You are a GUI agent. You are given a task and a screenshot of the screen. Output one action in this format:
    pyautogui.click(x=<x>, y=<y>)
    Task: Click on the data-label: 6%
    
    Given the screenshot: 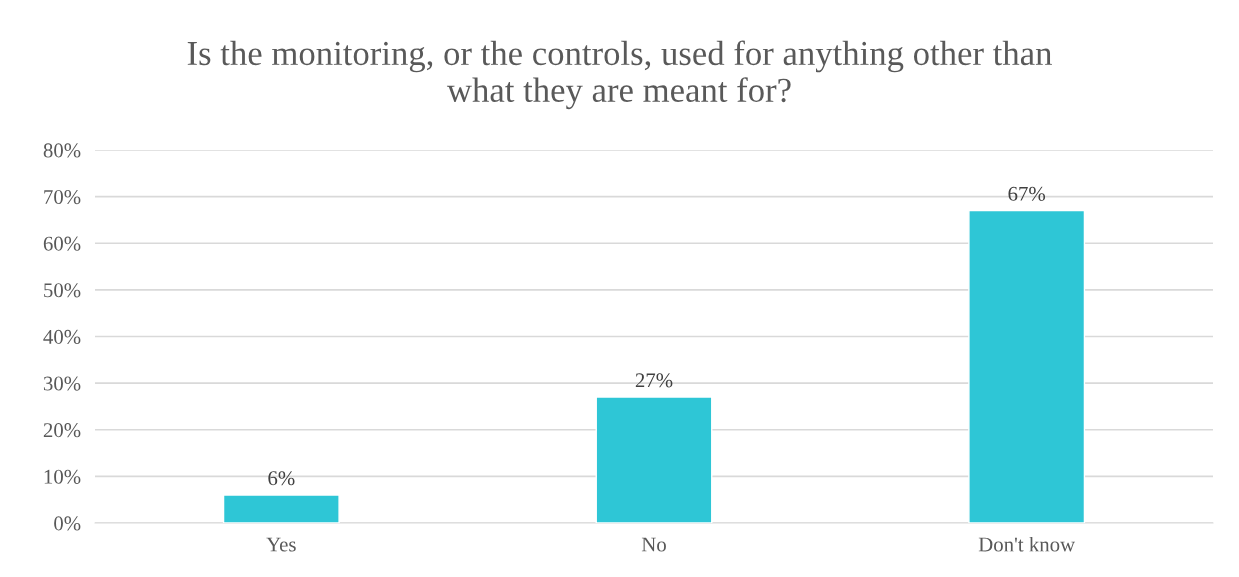 What is the action you would take?
    pyautogui.click(x=281, y=478)
    